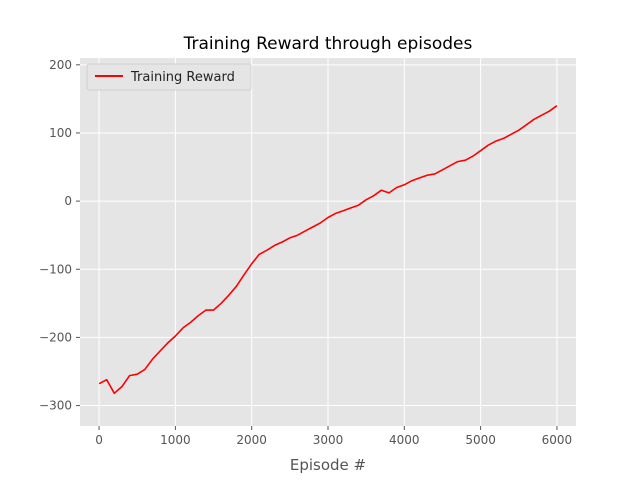 Image resolution: width=640 pixels, height=480 pixels. I want to click on x-tick-label: 6000, so click(557, 440).